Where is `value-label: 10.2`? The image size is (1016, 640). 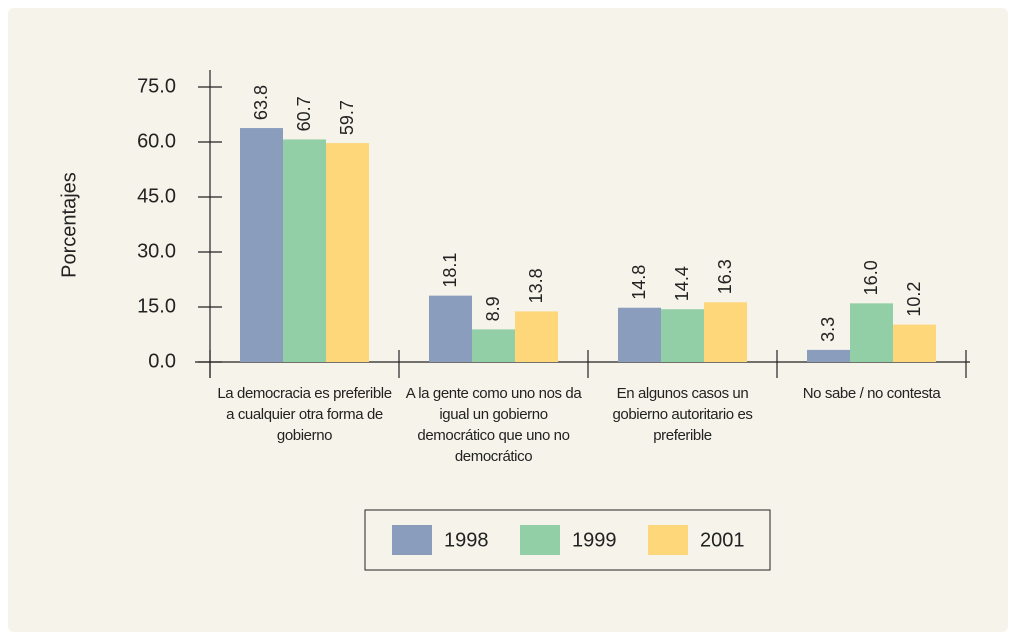 value-label: 10.2 is located at coordinates (914, 299).